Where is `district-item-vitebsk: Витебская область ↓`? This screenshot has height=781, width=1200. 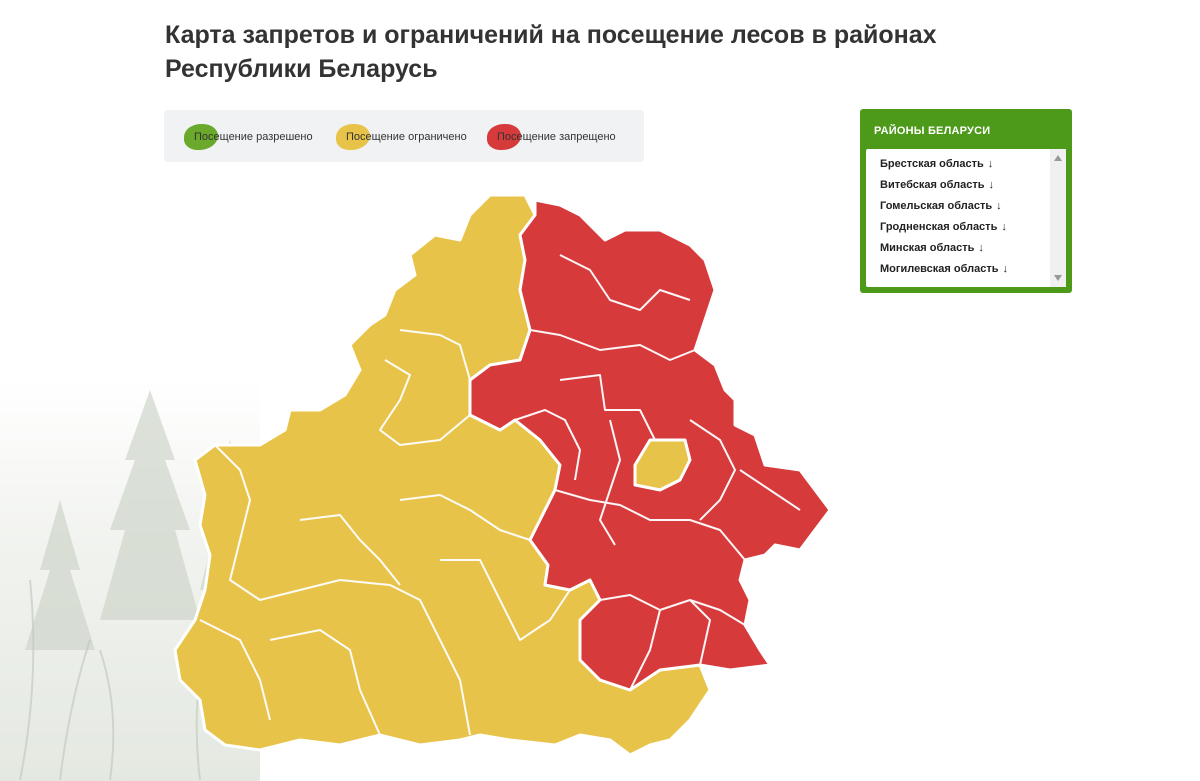
district-item-vitebsk: Витебская область ↓ is located at coordinates (937, 185).